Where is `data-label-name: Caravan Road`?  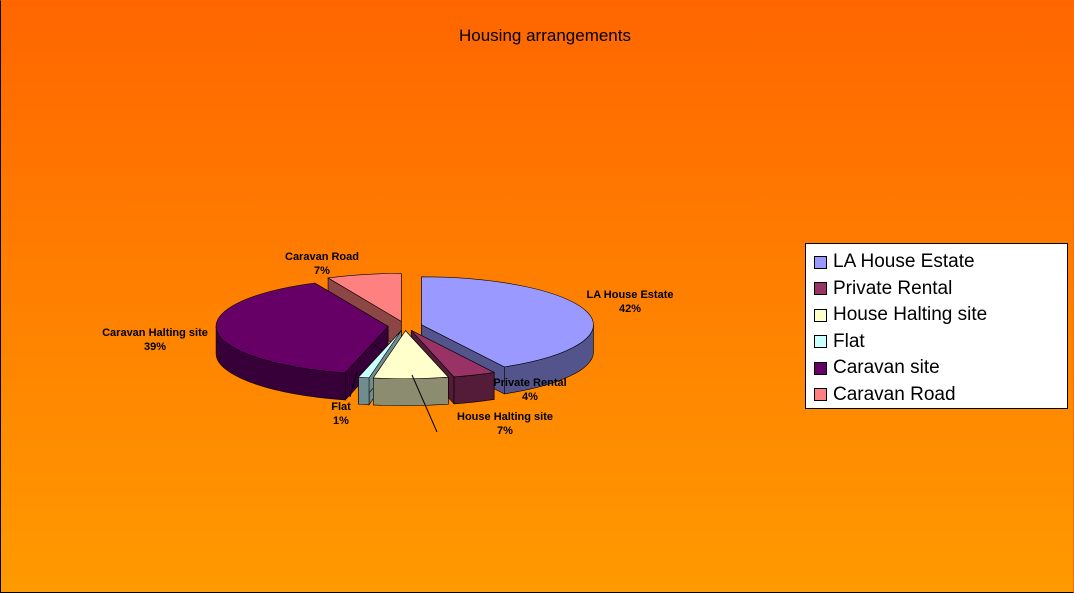 data-label-name: Caravan Road is located at coordinates (322, 257).